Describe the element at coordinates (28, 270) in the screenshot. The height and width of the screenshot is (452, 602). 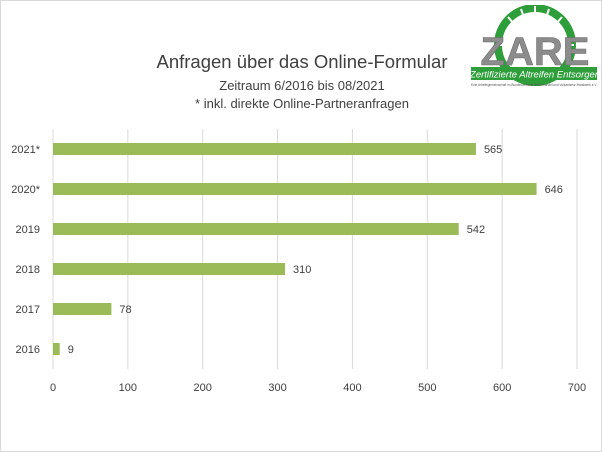
I see `category-label: 2018` at that location.